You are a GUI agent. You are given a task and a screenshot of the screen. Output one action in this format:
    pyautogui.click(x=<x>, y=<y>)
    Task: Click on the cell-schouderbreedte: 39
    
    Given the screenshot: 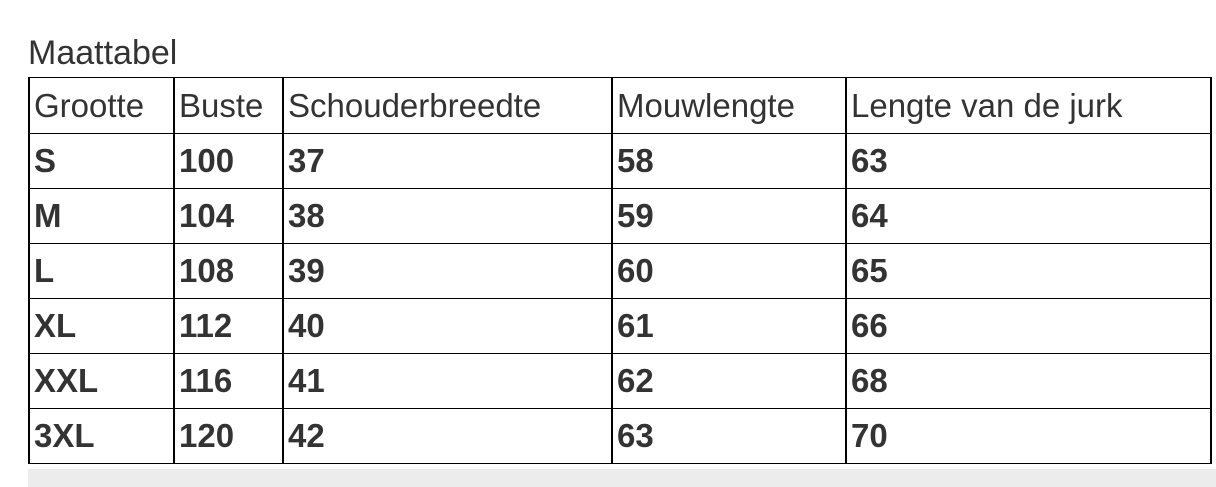 What is the action you would take?
    pyautogui.click(x=447, y=271)
    